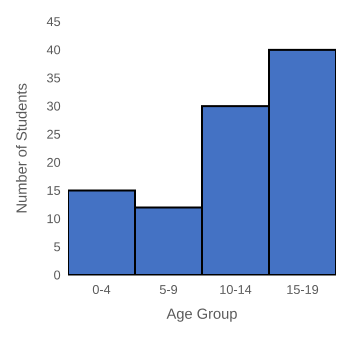 The image size is (352, 342). What do you see at coordinates (169, 289) in the screenshot?
I see `x-tick-label: 5-9` at bounding box center [169, 289].